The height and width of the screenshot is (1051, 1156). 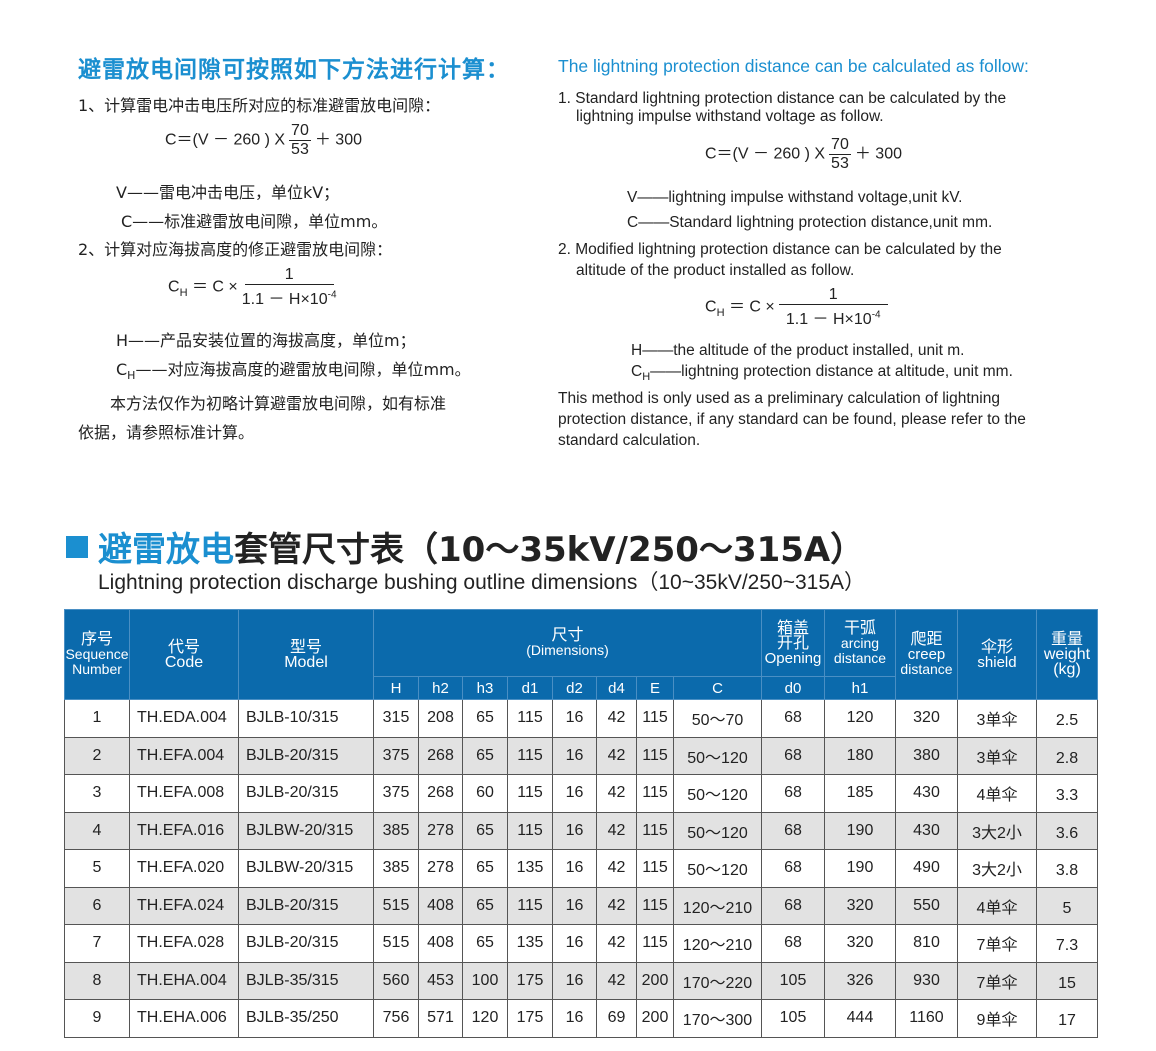 I want to click on table-cell: 1160, so click(x=926, y=1018).